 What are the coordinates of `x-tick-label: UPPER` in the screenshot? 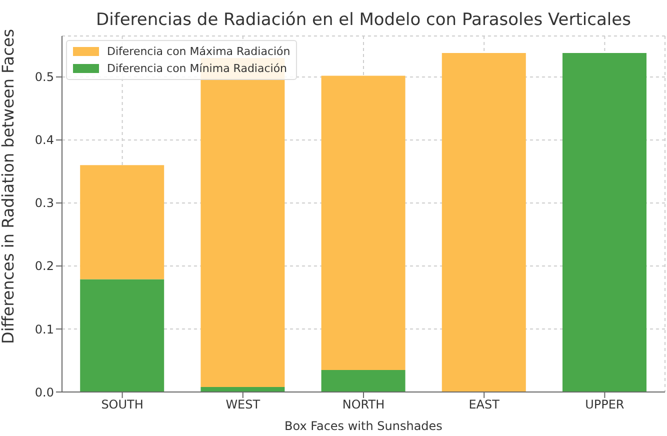 It's located at (604, 405).